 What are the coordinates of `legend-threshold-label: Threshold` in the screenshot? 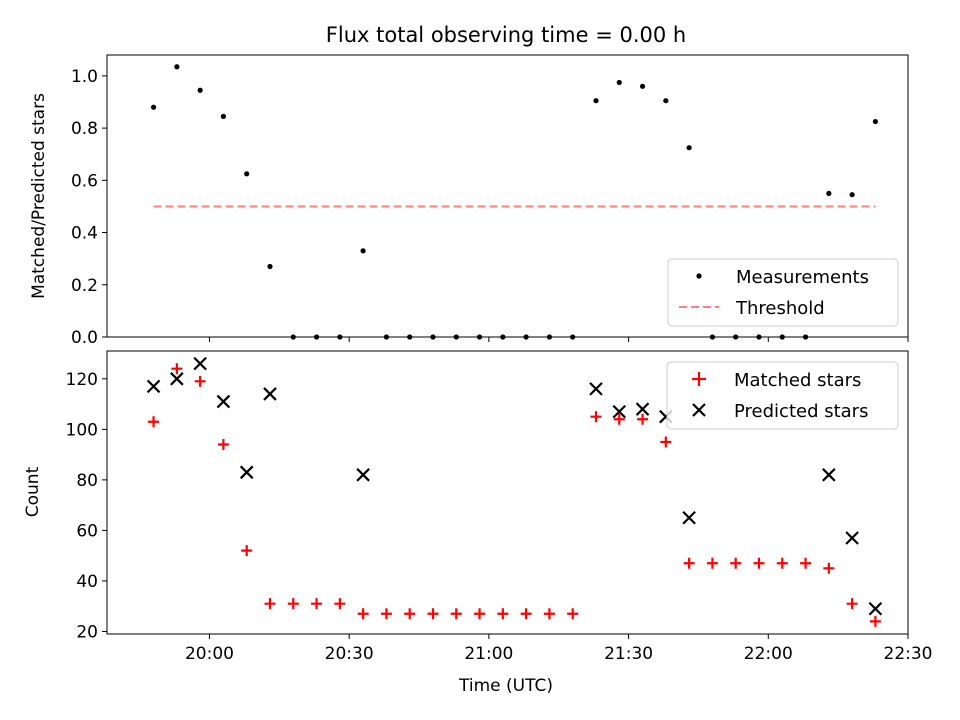 It's located at (780, 308).